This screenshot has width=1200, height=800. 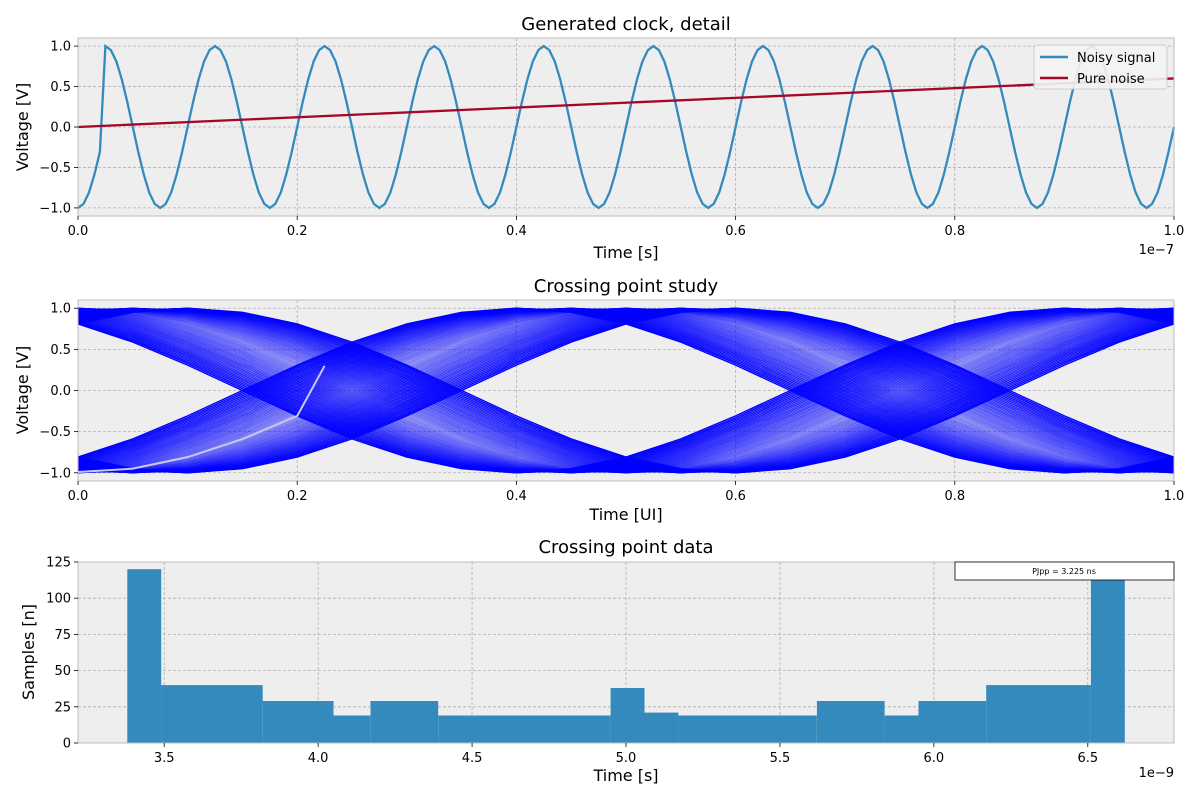 What do you see at coordinates (297, 496) in the screenshot?
I see `c1-x-tick-label: 0.2` at bounding box center [297, 496].